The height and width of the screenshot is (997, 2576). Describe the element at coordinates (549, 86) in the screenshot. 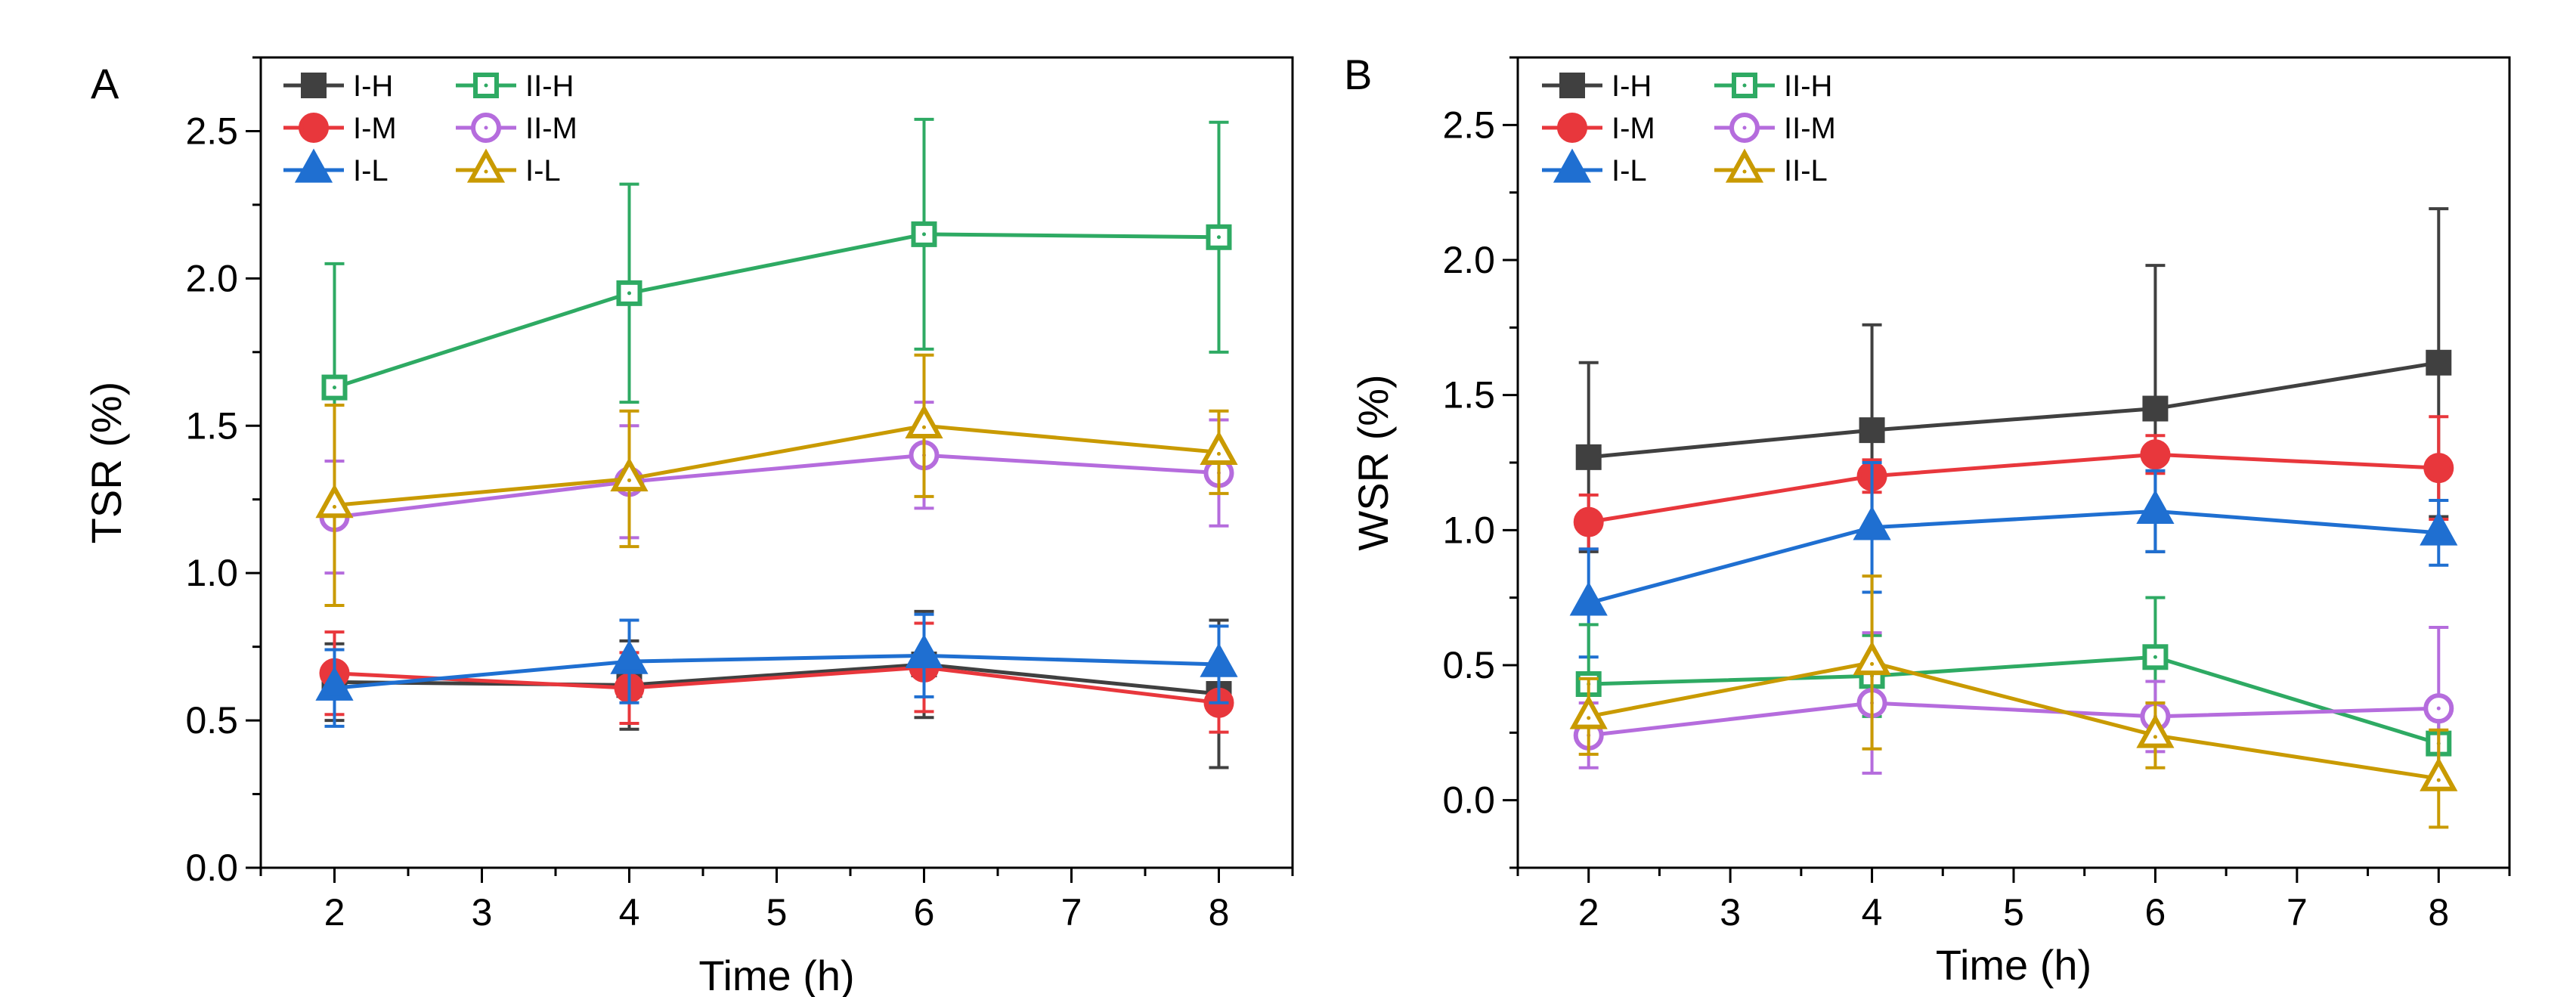

I see `legend-label: II-H` at that location.